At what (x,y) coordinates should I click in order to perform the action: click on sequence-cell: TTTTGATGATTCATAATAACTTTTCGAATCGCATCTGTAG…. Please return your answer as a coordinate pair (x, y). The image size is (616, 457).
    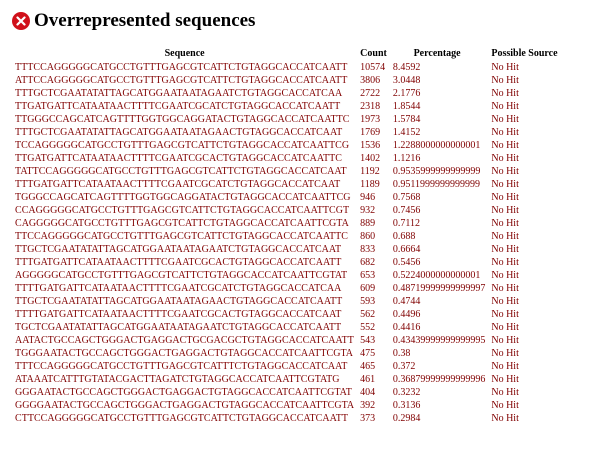
    Looking at the image, I should click on (178, 288).